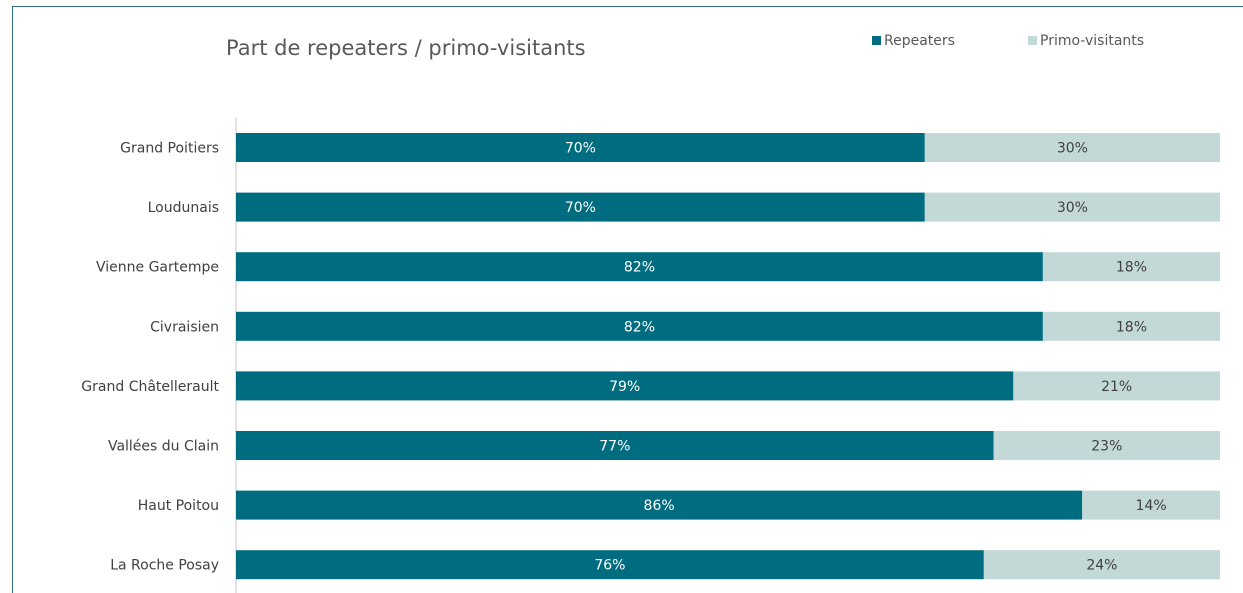  I want to click on data-label: 77%, so click(614, 447).